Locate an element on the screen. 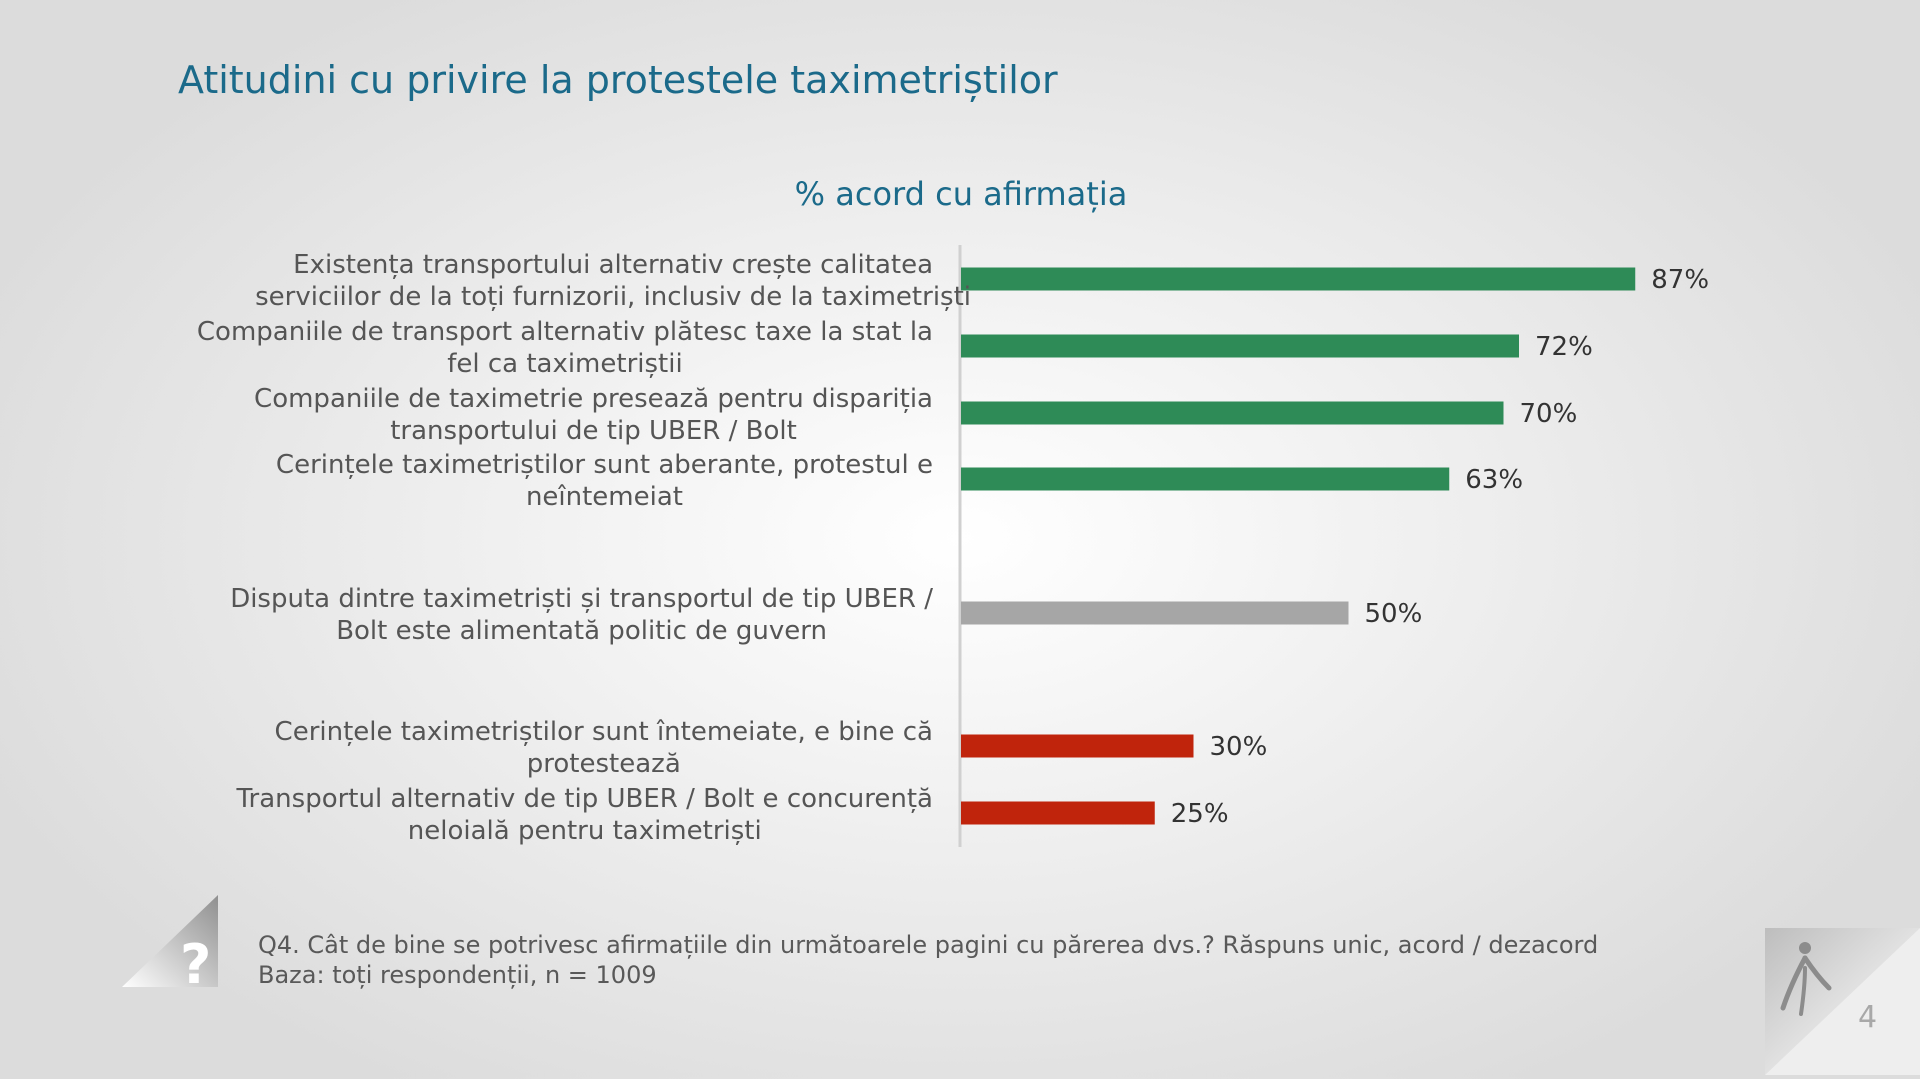 This screenshot has width=1920, height=1079. footnote-base: Baza: toți respondenții, n = 1009 is located at coordinates (457, 975).